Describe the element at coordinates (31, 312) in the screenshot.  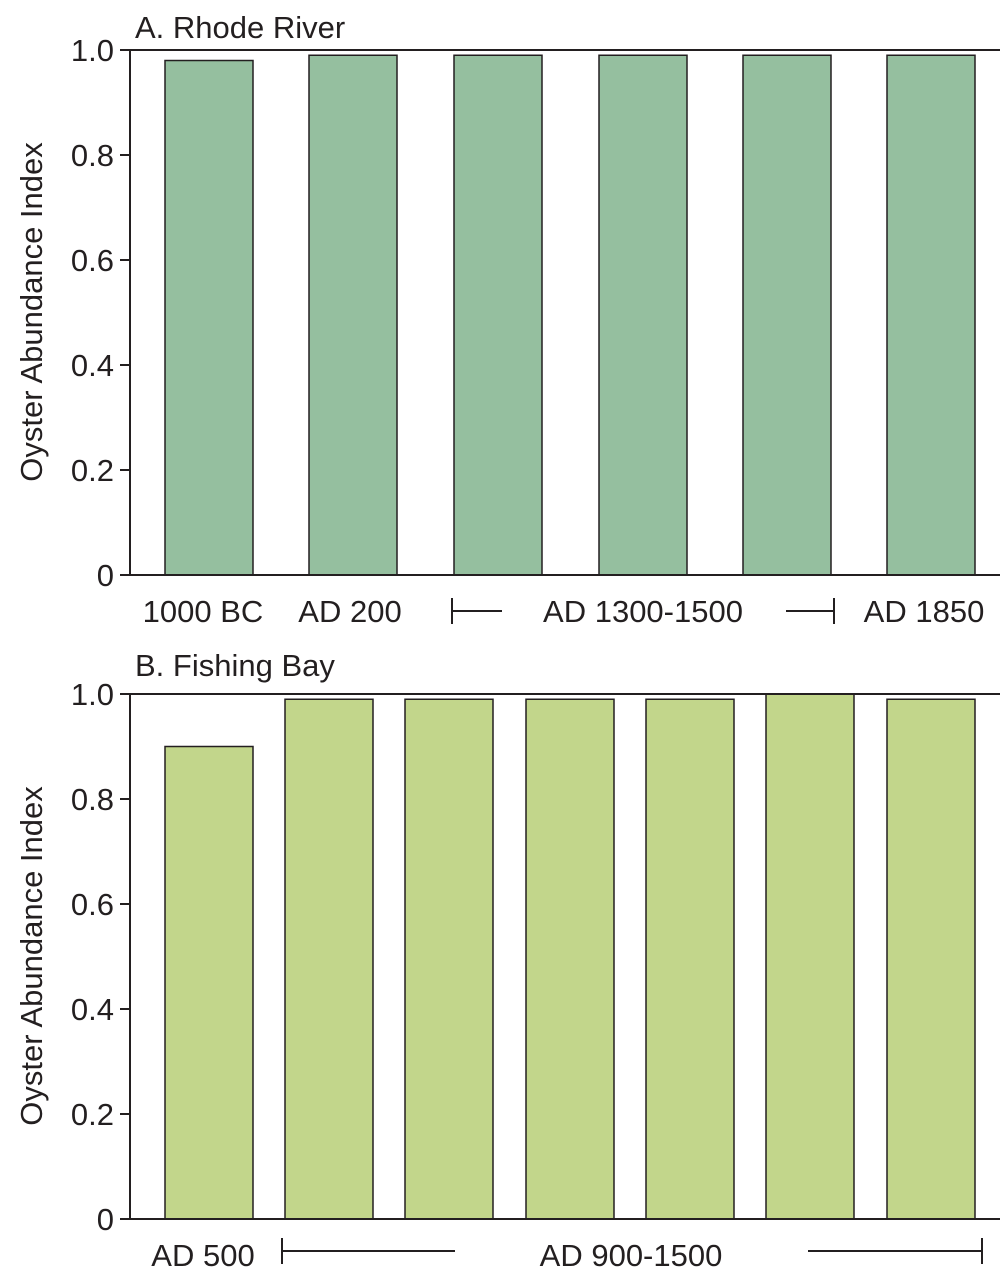
I see `panel-a-y-axis-title: Oyster Abundance Index` at that location.